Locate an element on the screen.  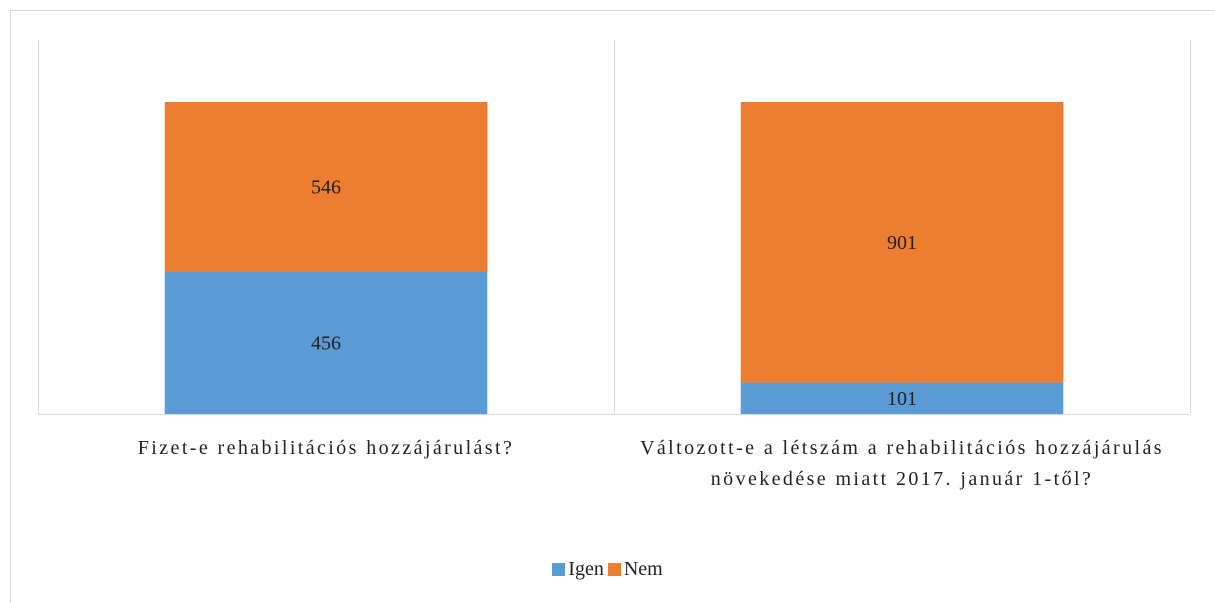
x-tick-label: Fizet-e rehabilitációs hozzájárulást? is located at coordinates (326, 448).